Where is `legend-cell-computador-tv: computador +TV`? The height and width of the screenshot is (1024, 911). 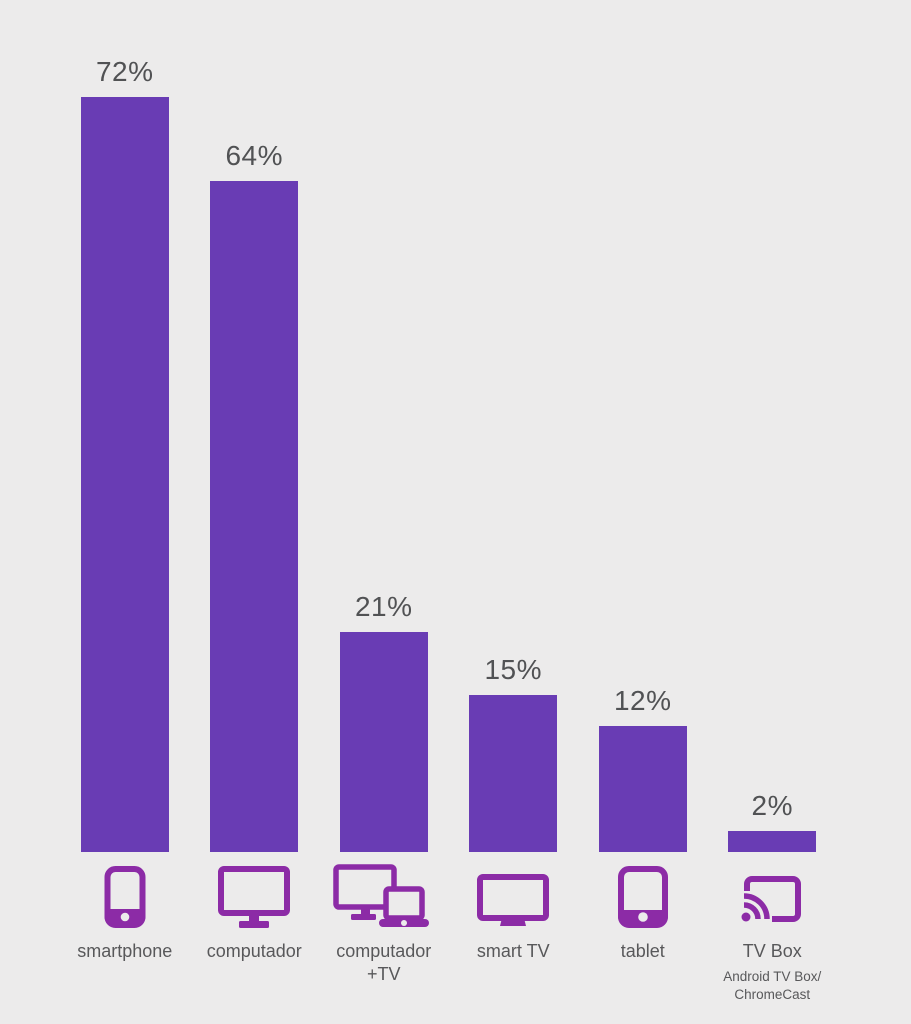 legend-cell-computador-tv: computador +TV is located at coordinates (384, 928).